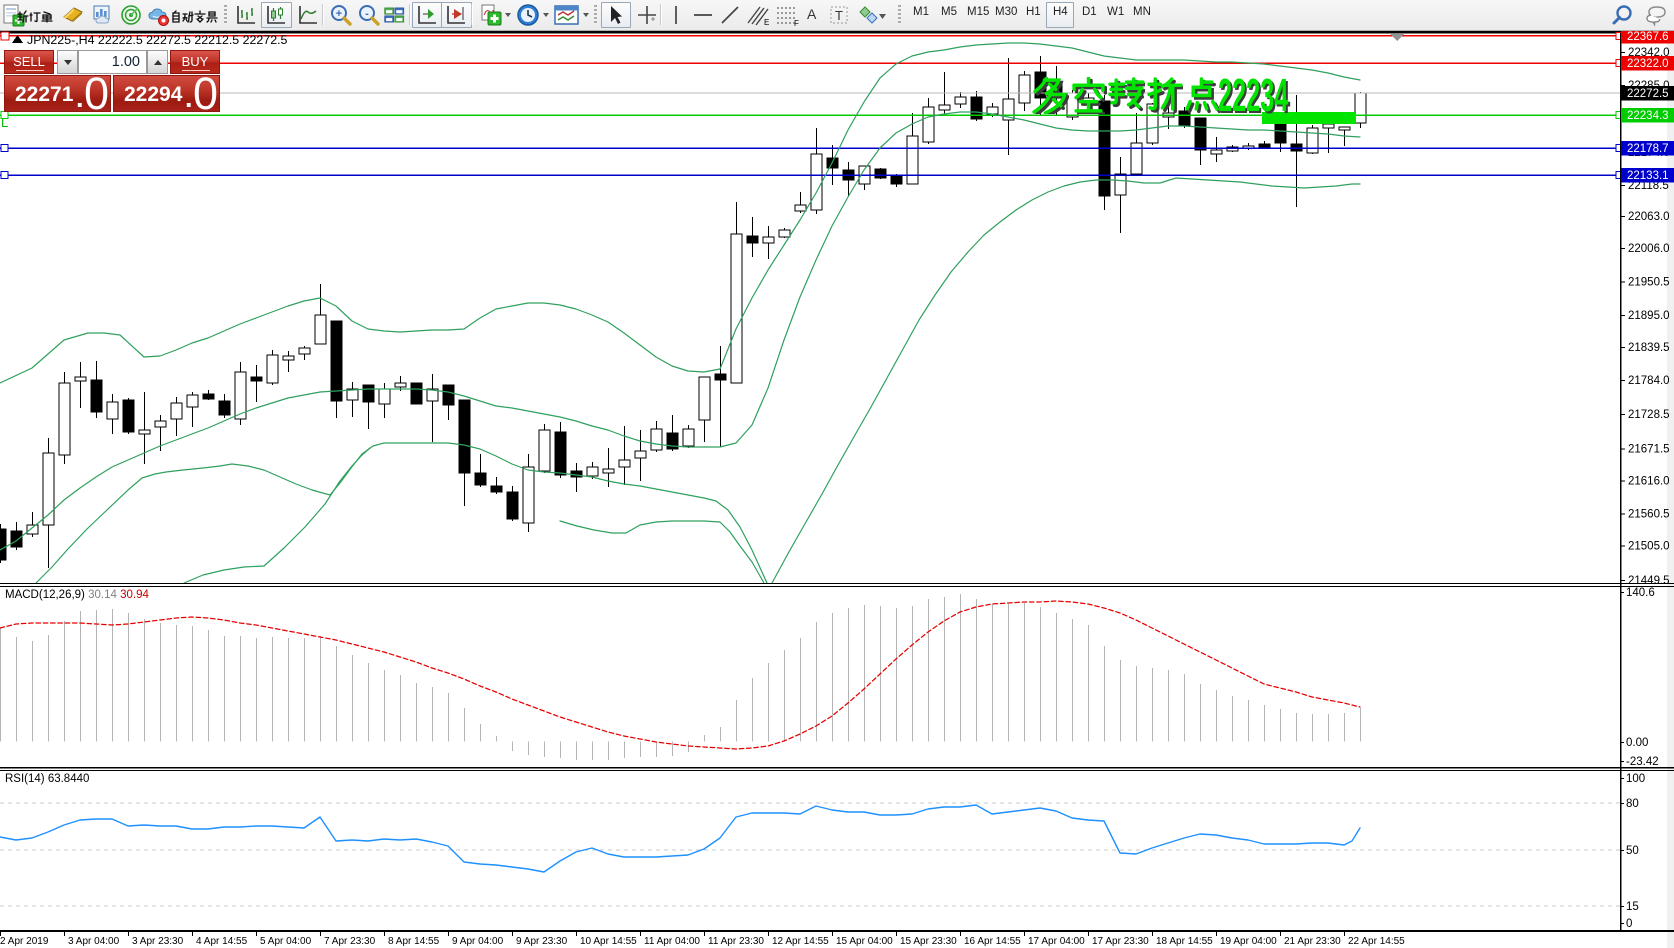 Image resolution: width=1674 pixels, height=948 pixels. What do you see at coordinates (608, 941) in the screenshot?
I see `svg-text: 10 Apr 14:55` at bounding box center [608, 941].